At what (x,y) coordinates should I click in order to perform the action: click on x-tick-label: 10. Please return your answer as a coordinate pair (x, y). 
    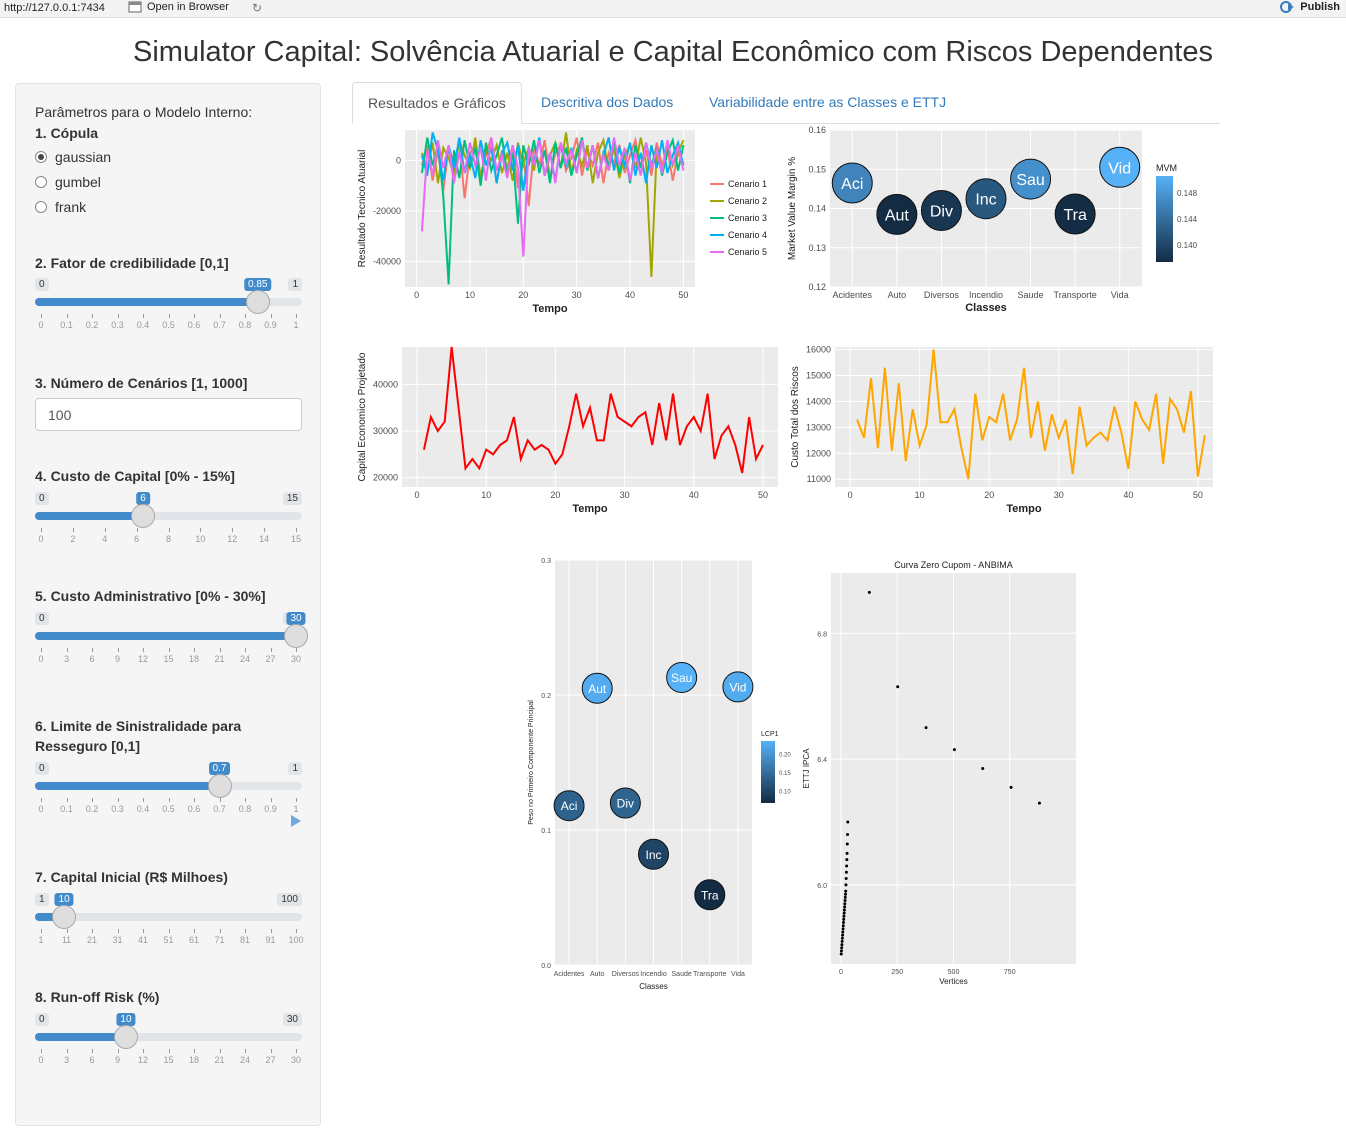
    Looking at the image, I should click on (470, 295).